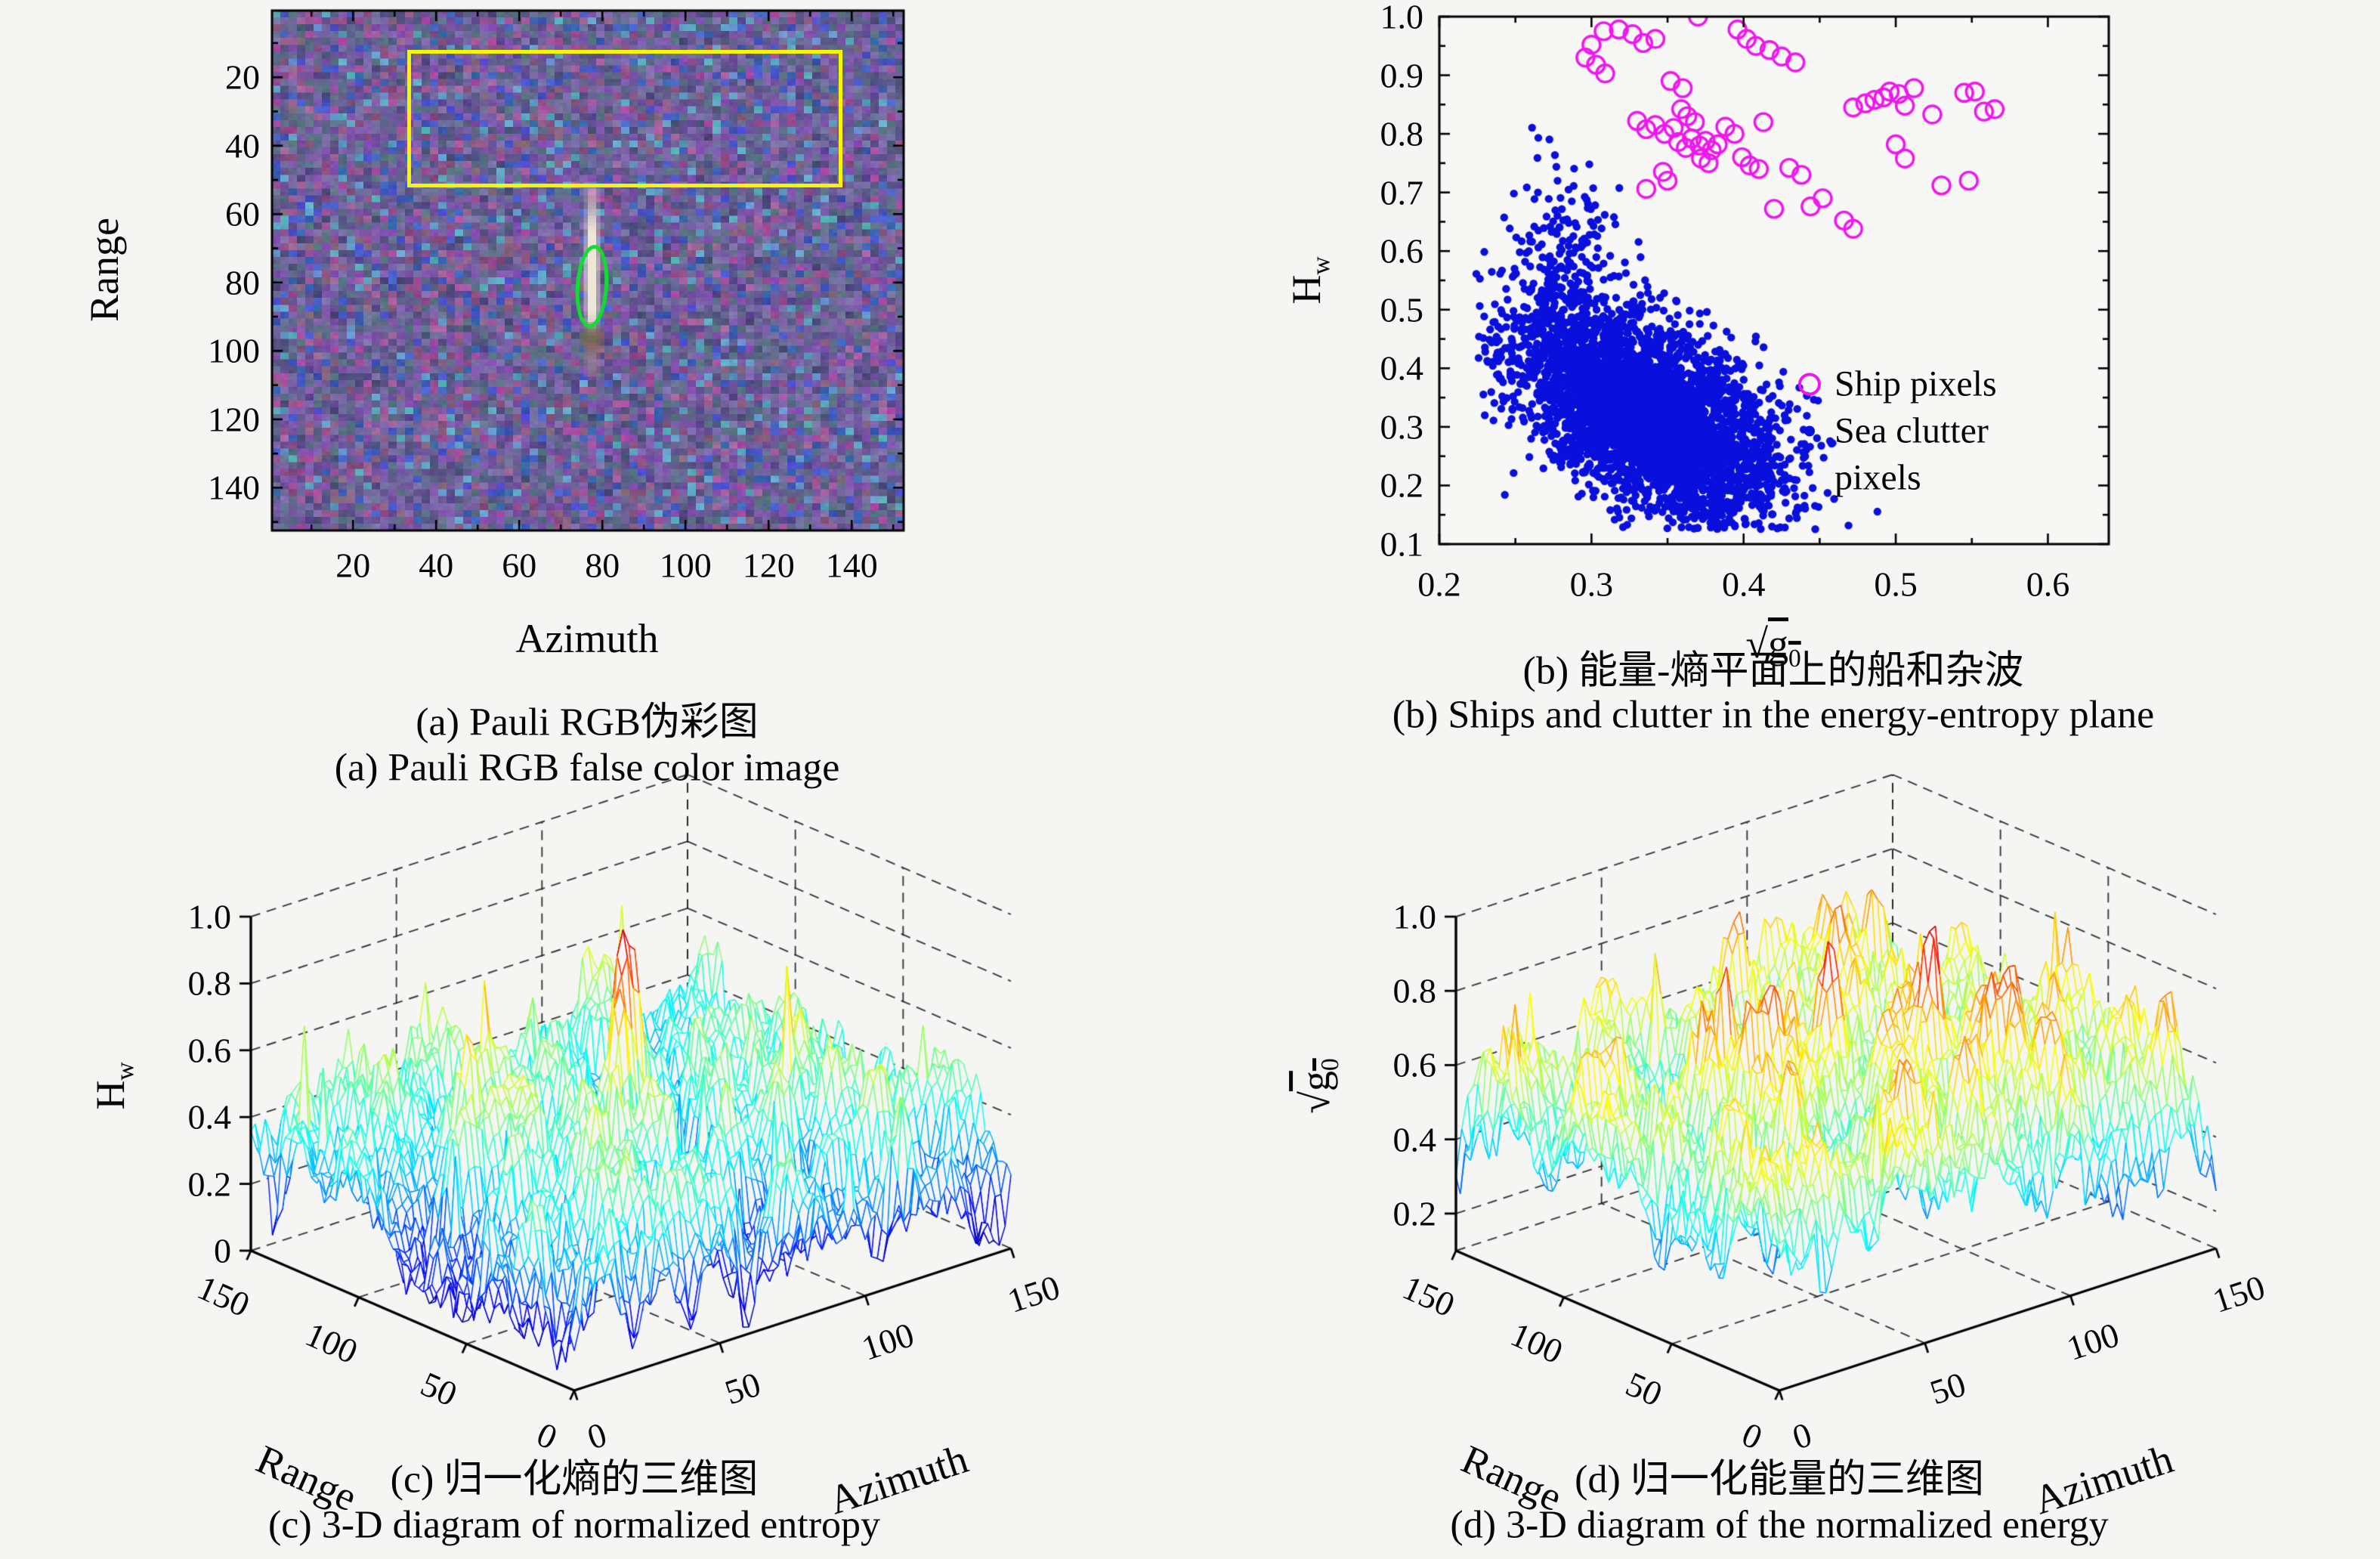 Image resolution: width=2380 pixels, height=1559 pixels. What do you see at coordinates (574, 1525) in the screenshot?
I see `c-caption-en: (c) 3-D diagram of normalized entropy` at bounding box center [574, 1525].